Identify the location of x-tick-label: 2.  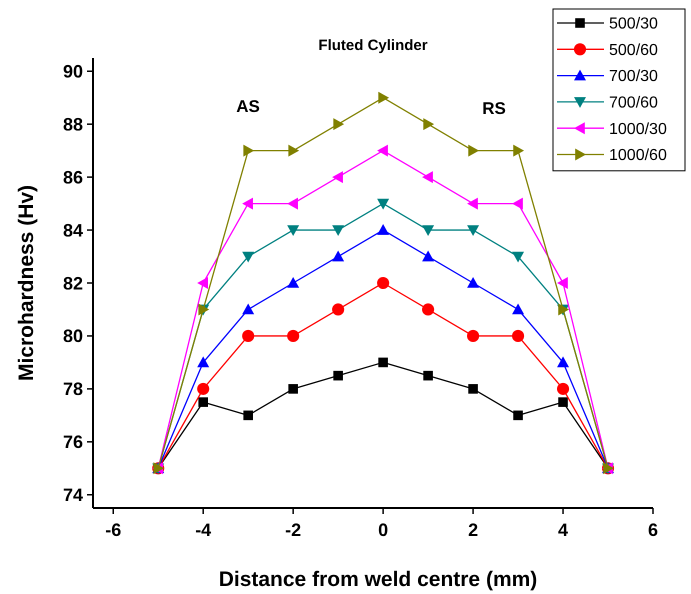
(473, 530).